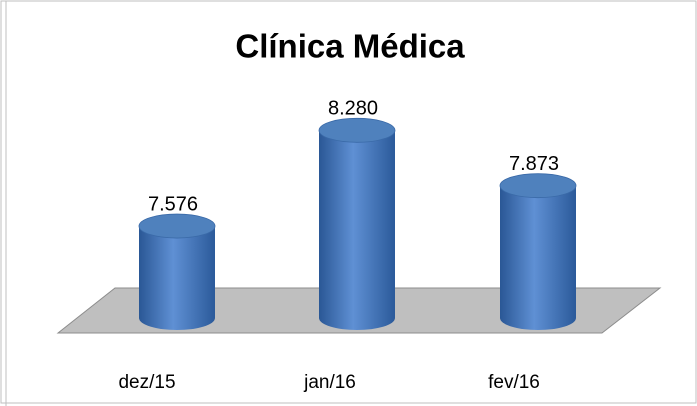  Describe the element at coordinates (173, 204) in the screenshot. I see `data-label: 7.576` at that location.